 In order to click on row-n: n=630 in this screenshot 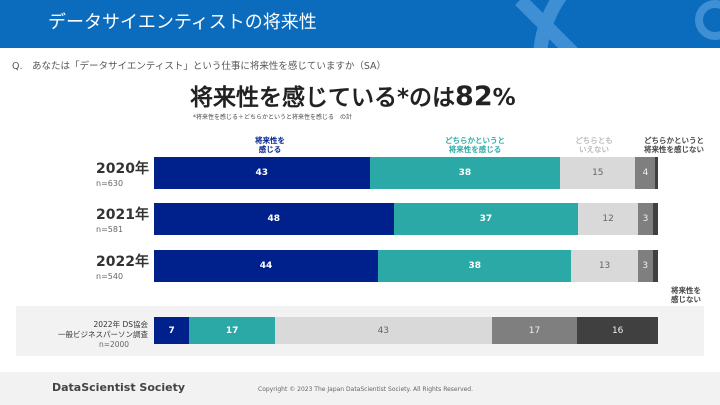, I will do `click(110, 183)`.